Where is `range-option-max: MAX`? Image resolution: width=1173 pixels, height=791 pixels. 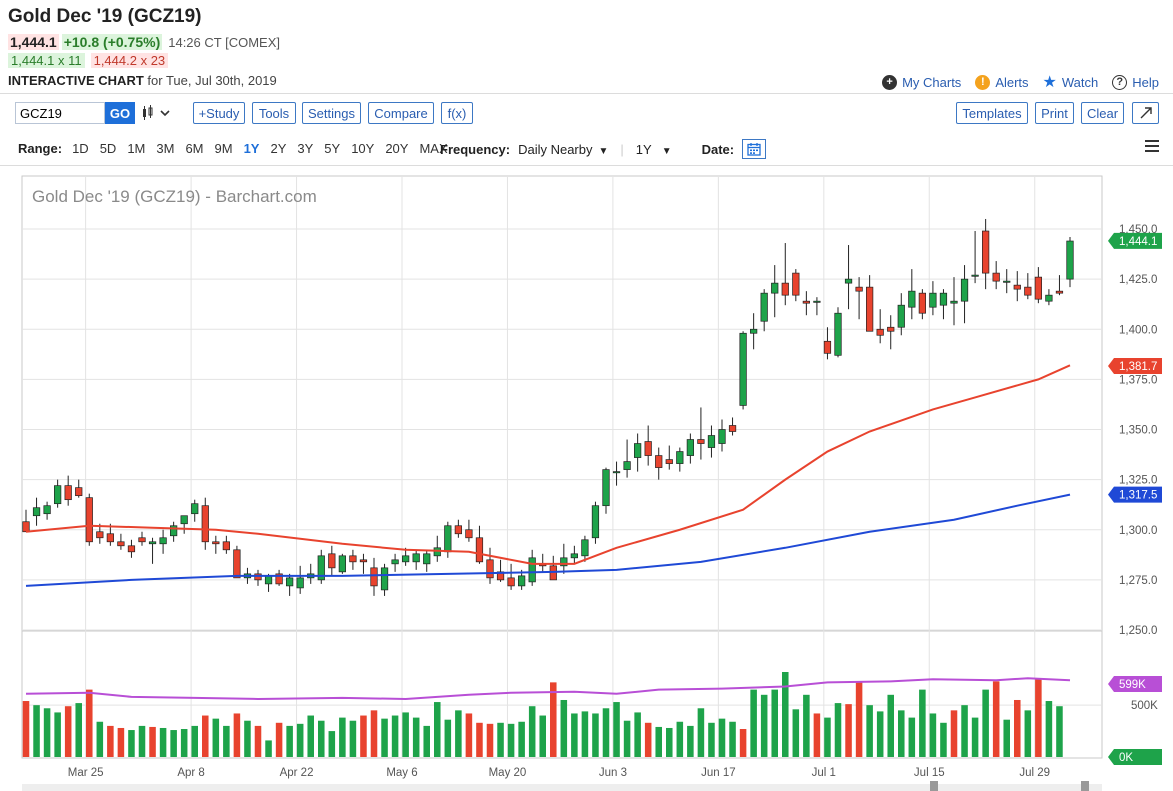 range-option-max: MAX is located at coordinates (433, 148).